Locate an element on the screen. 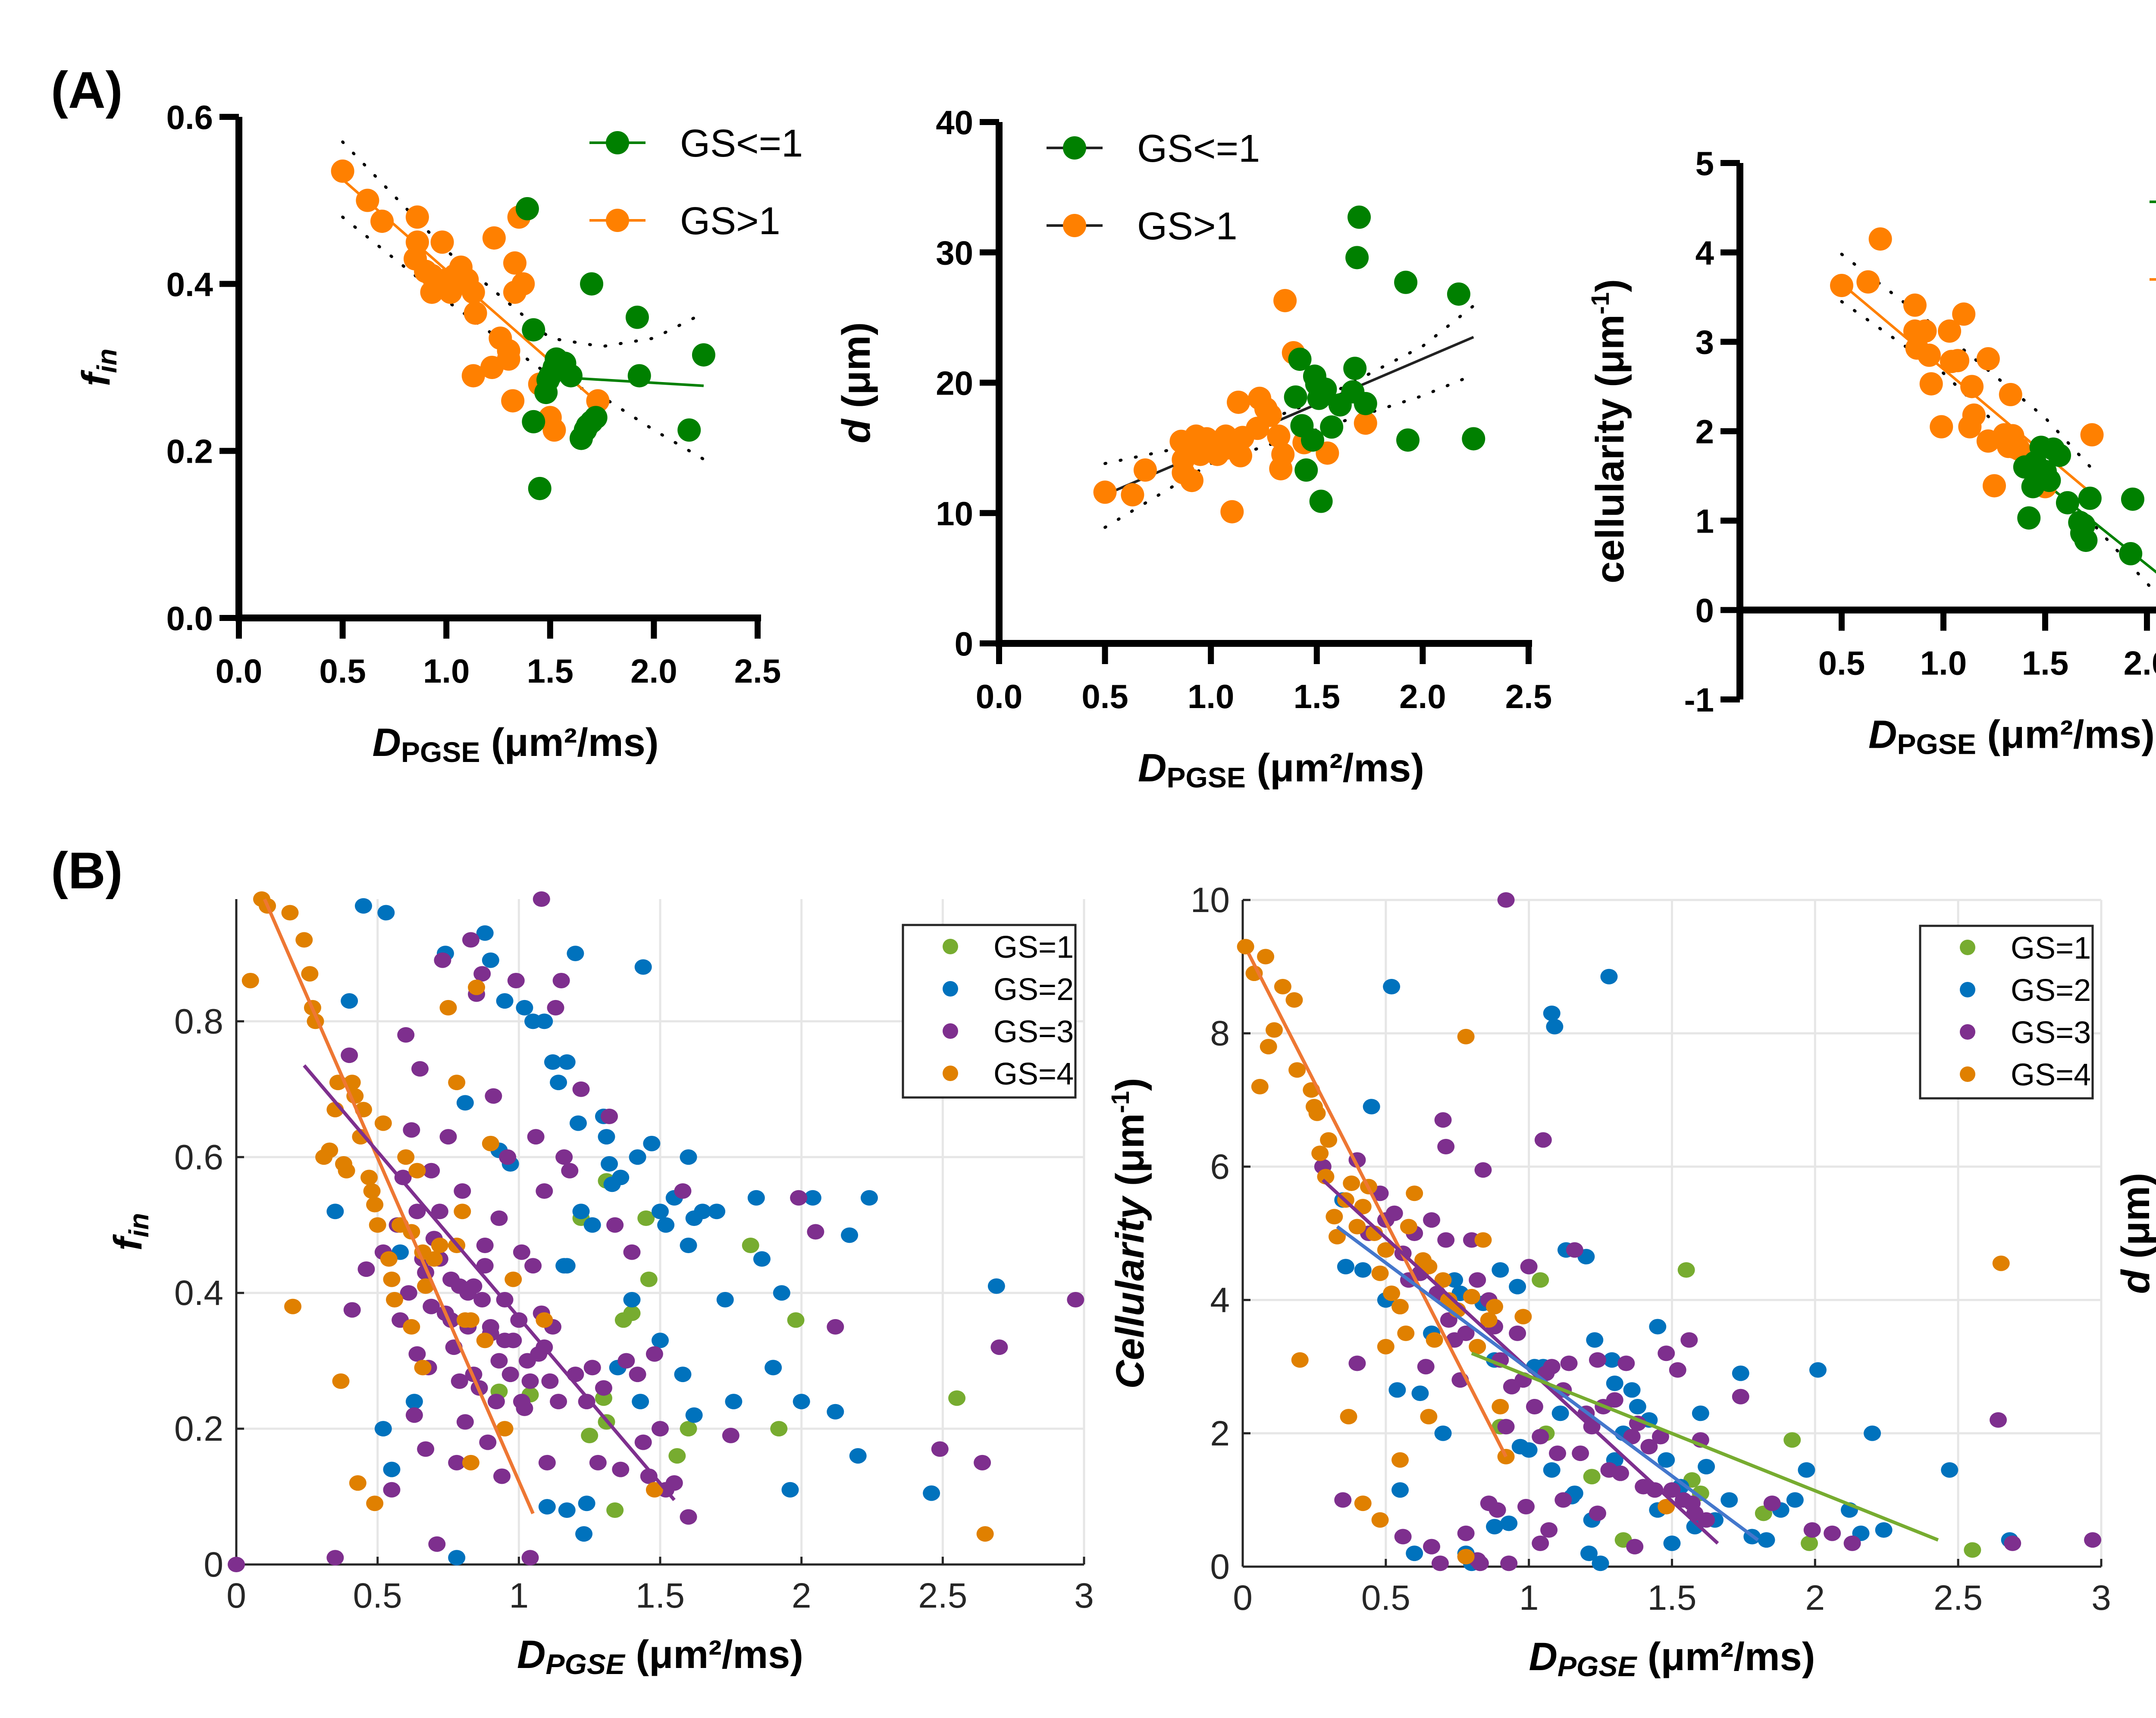  y-axis-label: cellularity (μm-1) is located at coordinates (1609, 431).